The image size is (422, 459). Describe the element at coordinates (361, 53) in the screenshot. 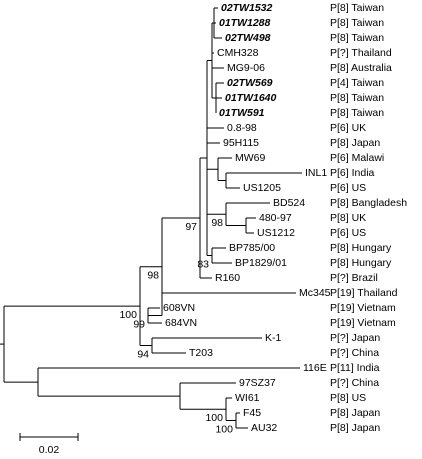

I see `leaf-genotype: P[?] Thailand` at that location.